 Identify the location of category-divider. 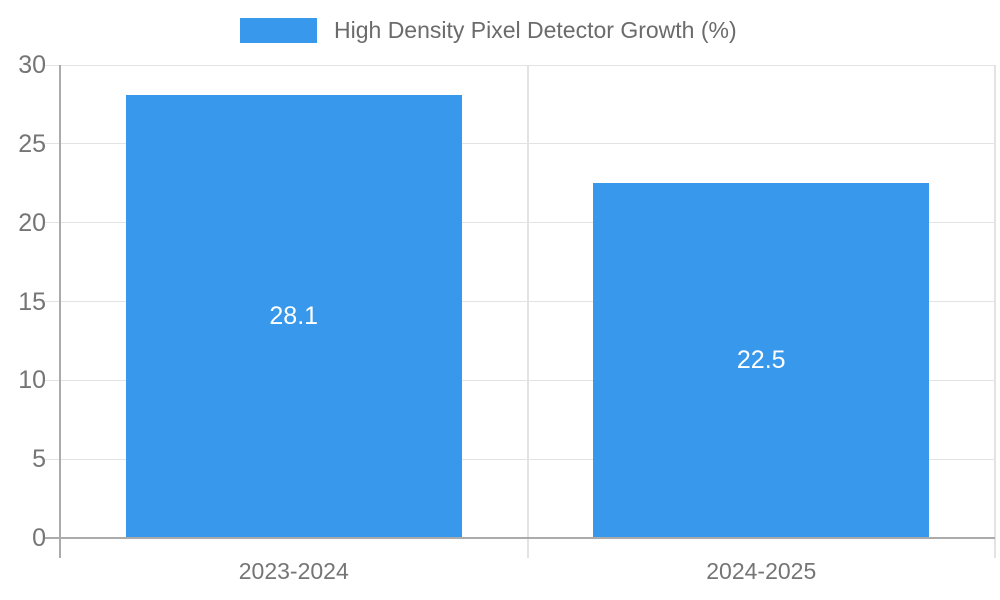
(527, 311).